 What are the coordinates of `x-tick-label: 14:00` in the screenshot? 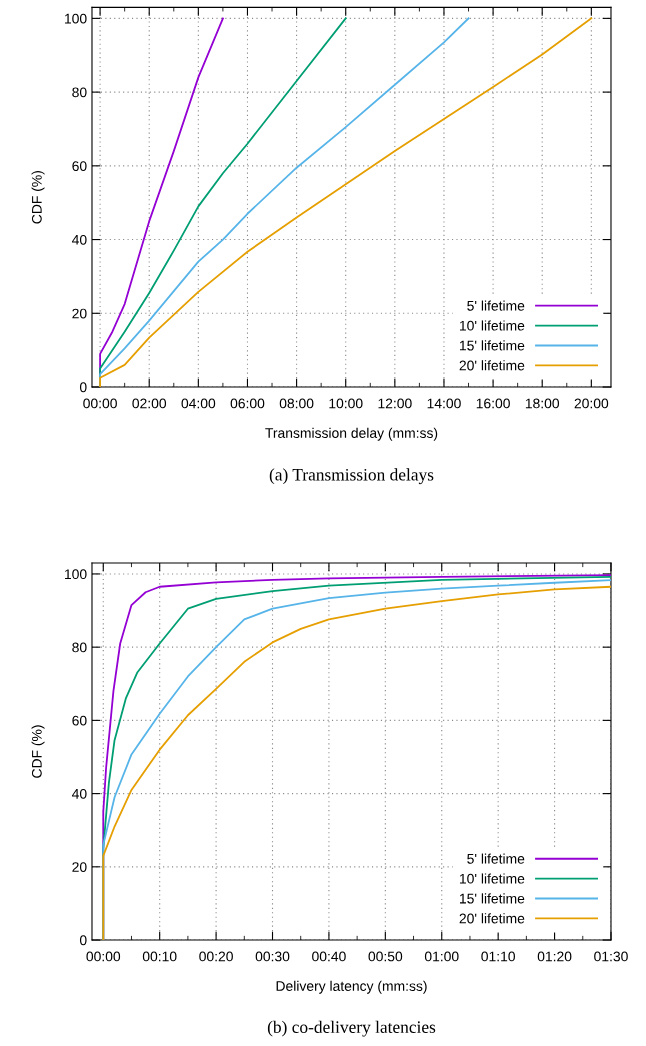 It's located at (444, 403).